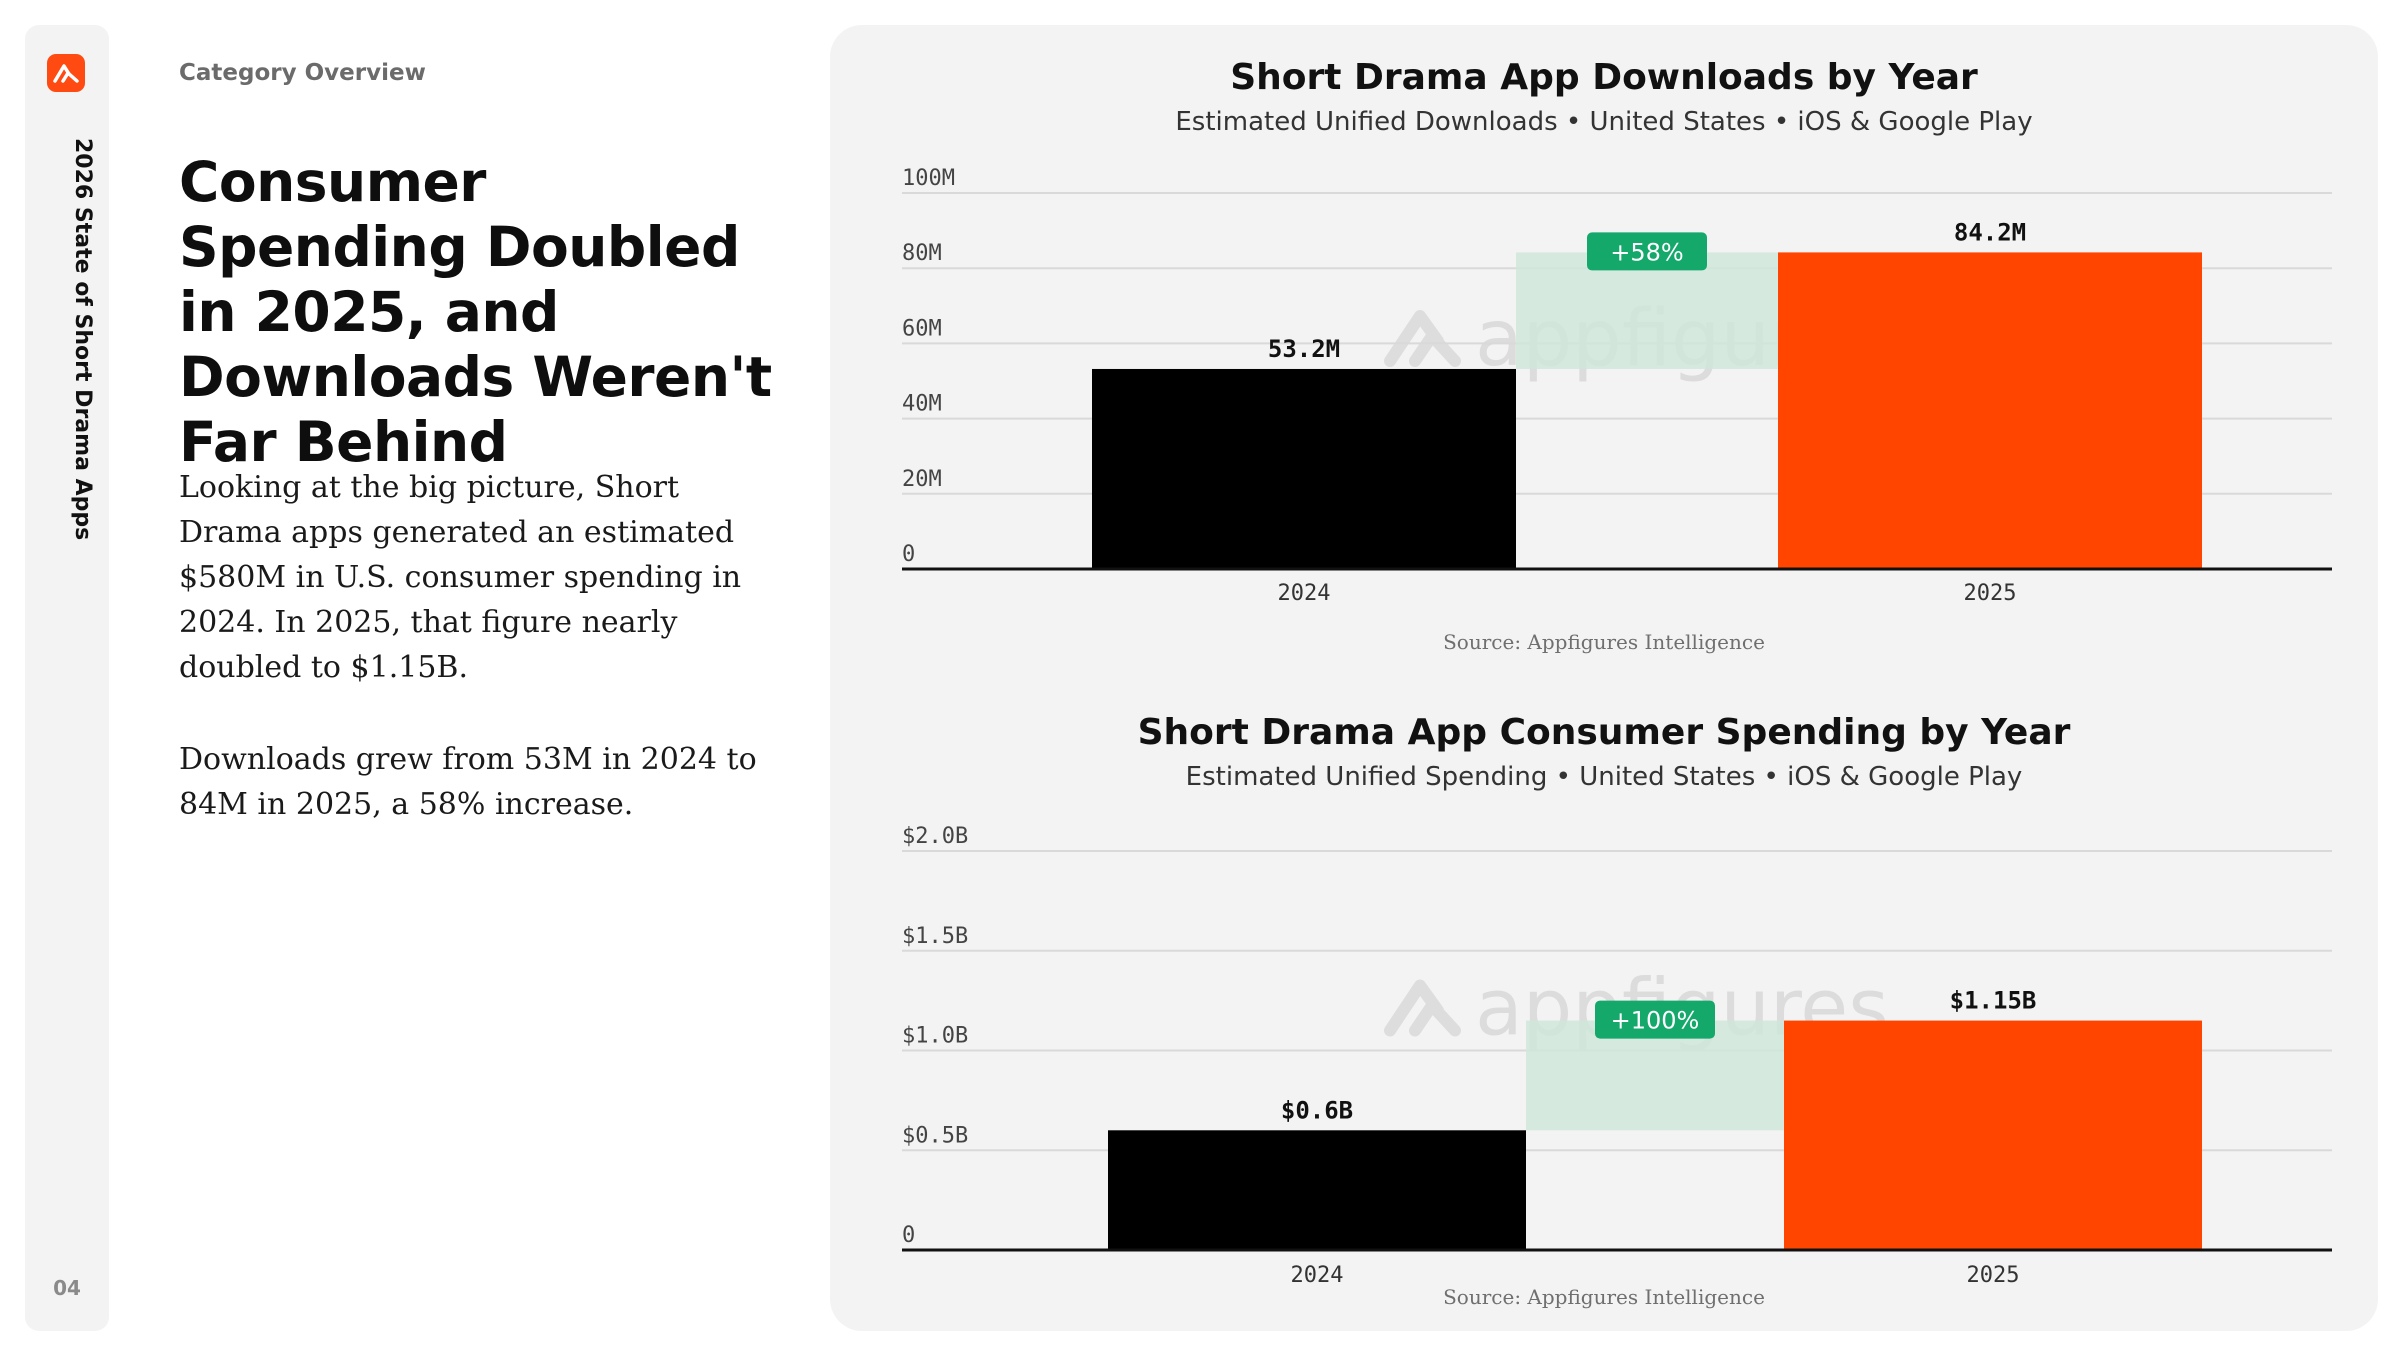 Image resolution: width=2400 pixels, height=1351 pixels. Describe the element at coordinates (922, 404) in the screenshot. I see `y-tick-label: 40M` at that location.